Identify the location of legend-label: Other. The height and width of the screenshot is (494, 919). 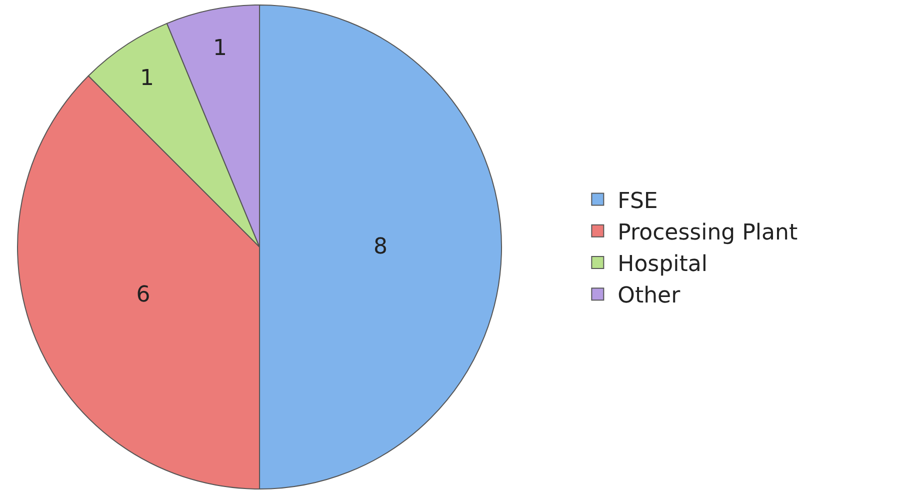
(650, 296).